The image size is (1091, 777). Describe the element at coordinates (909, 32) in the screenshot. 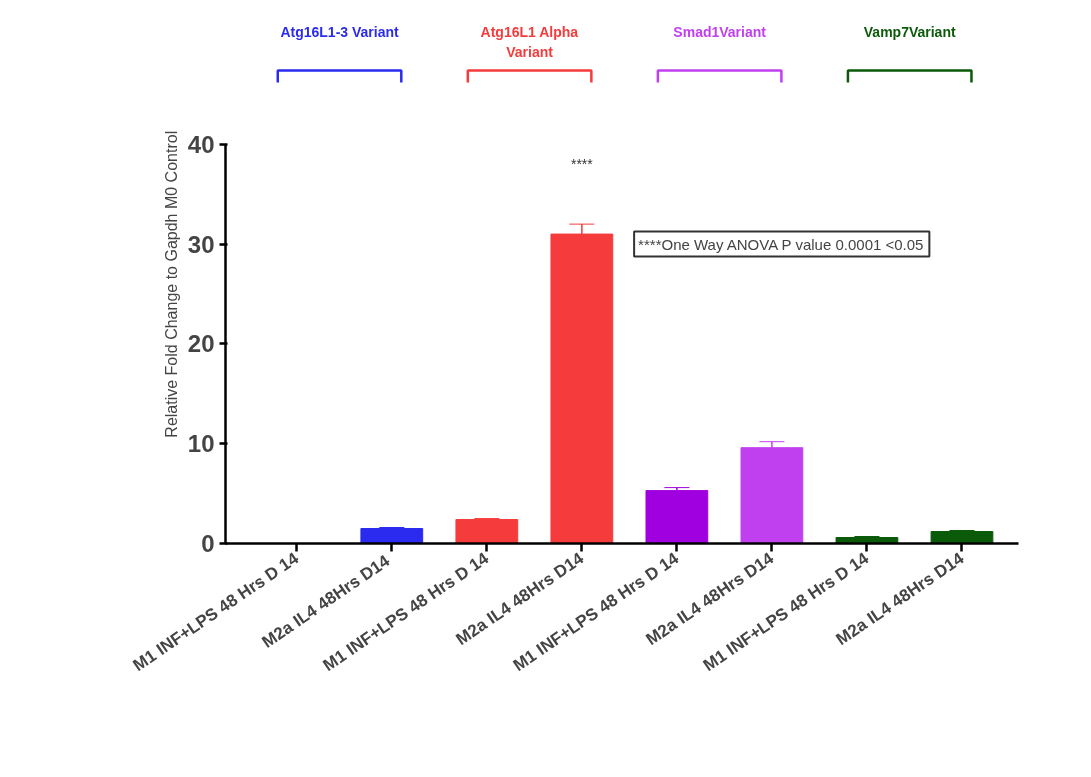

I see `text: Vamp7Variant` at that location.